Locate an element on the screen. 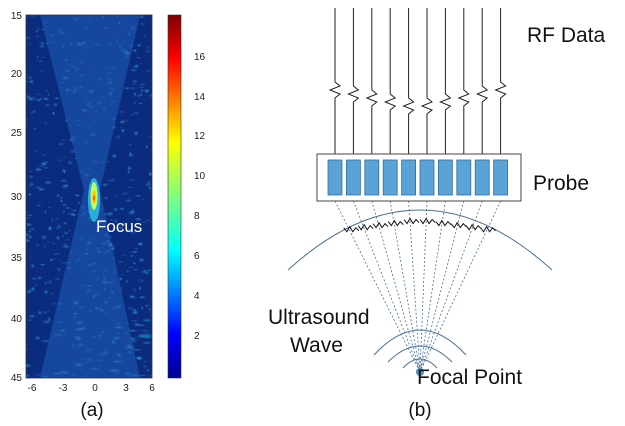 This screenshot has width=625, height=426. x-tick-label: 6 is located at coordinates (152, 388).